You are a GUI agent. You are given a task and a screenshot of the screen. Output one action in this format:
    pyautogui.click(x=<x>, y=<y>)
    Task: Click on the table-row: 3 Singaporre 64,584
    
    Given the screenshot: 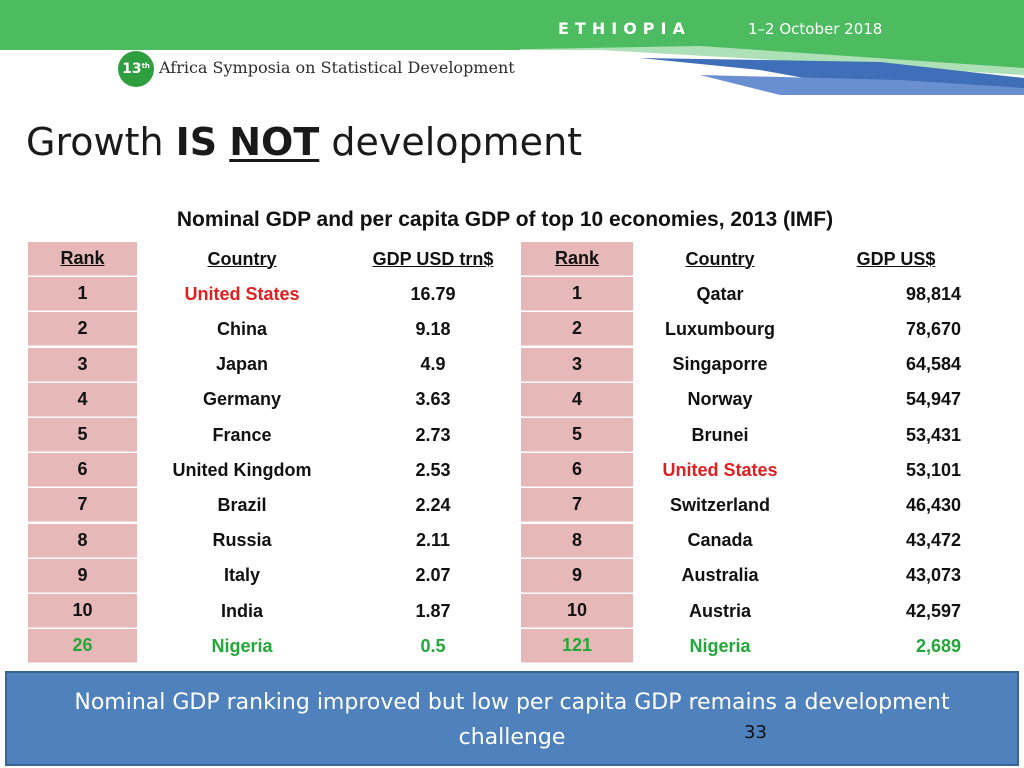 What is the action you would take?
    pyautogui.click(x=751, y=365)
    